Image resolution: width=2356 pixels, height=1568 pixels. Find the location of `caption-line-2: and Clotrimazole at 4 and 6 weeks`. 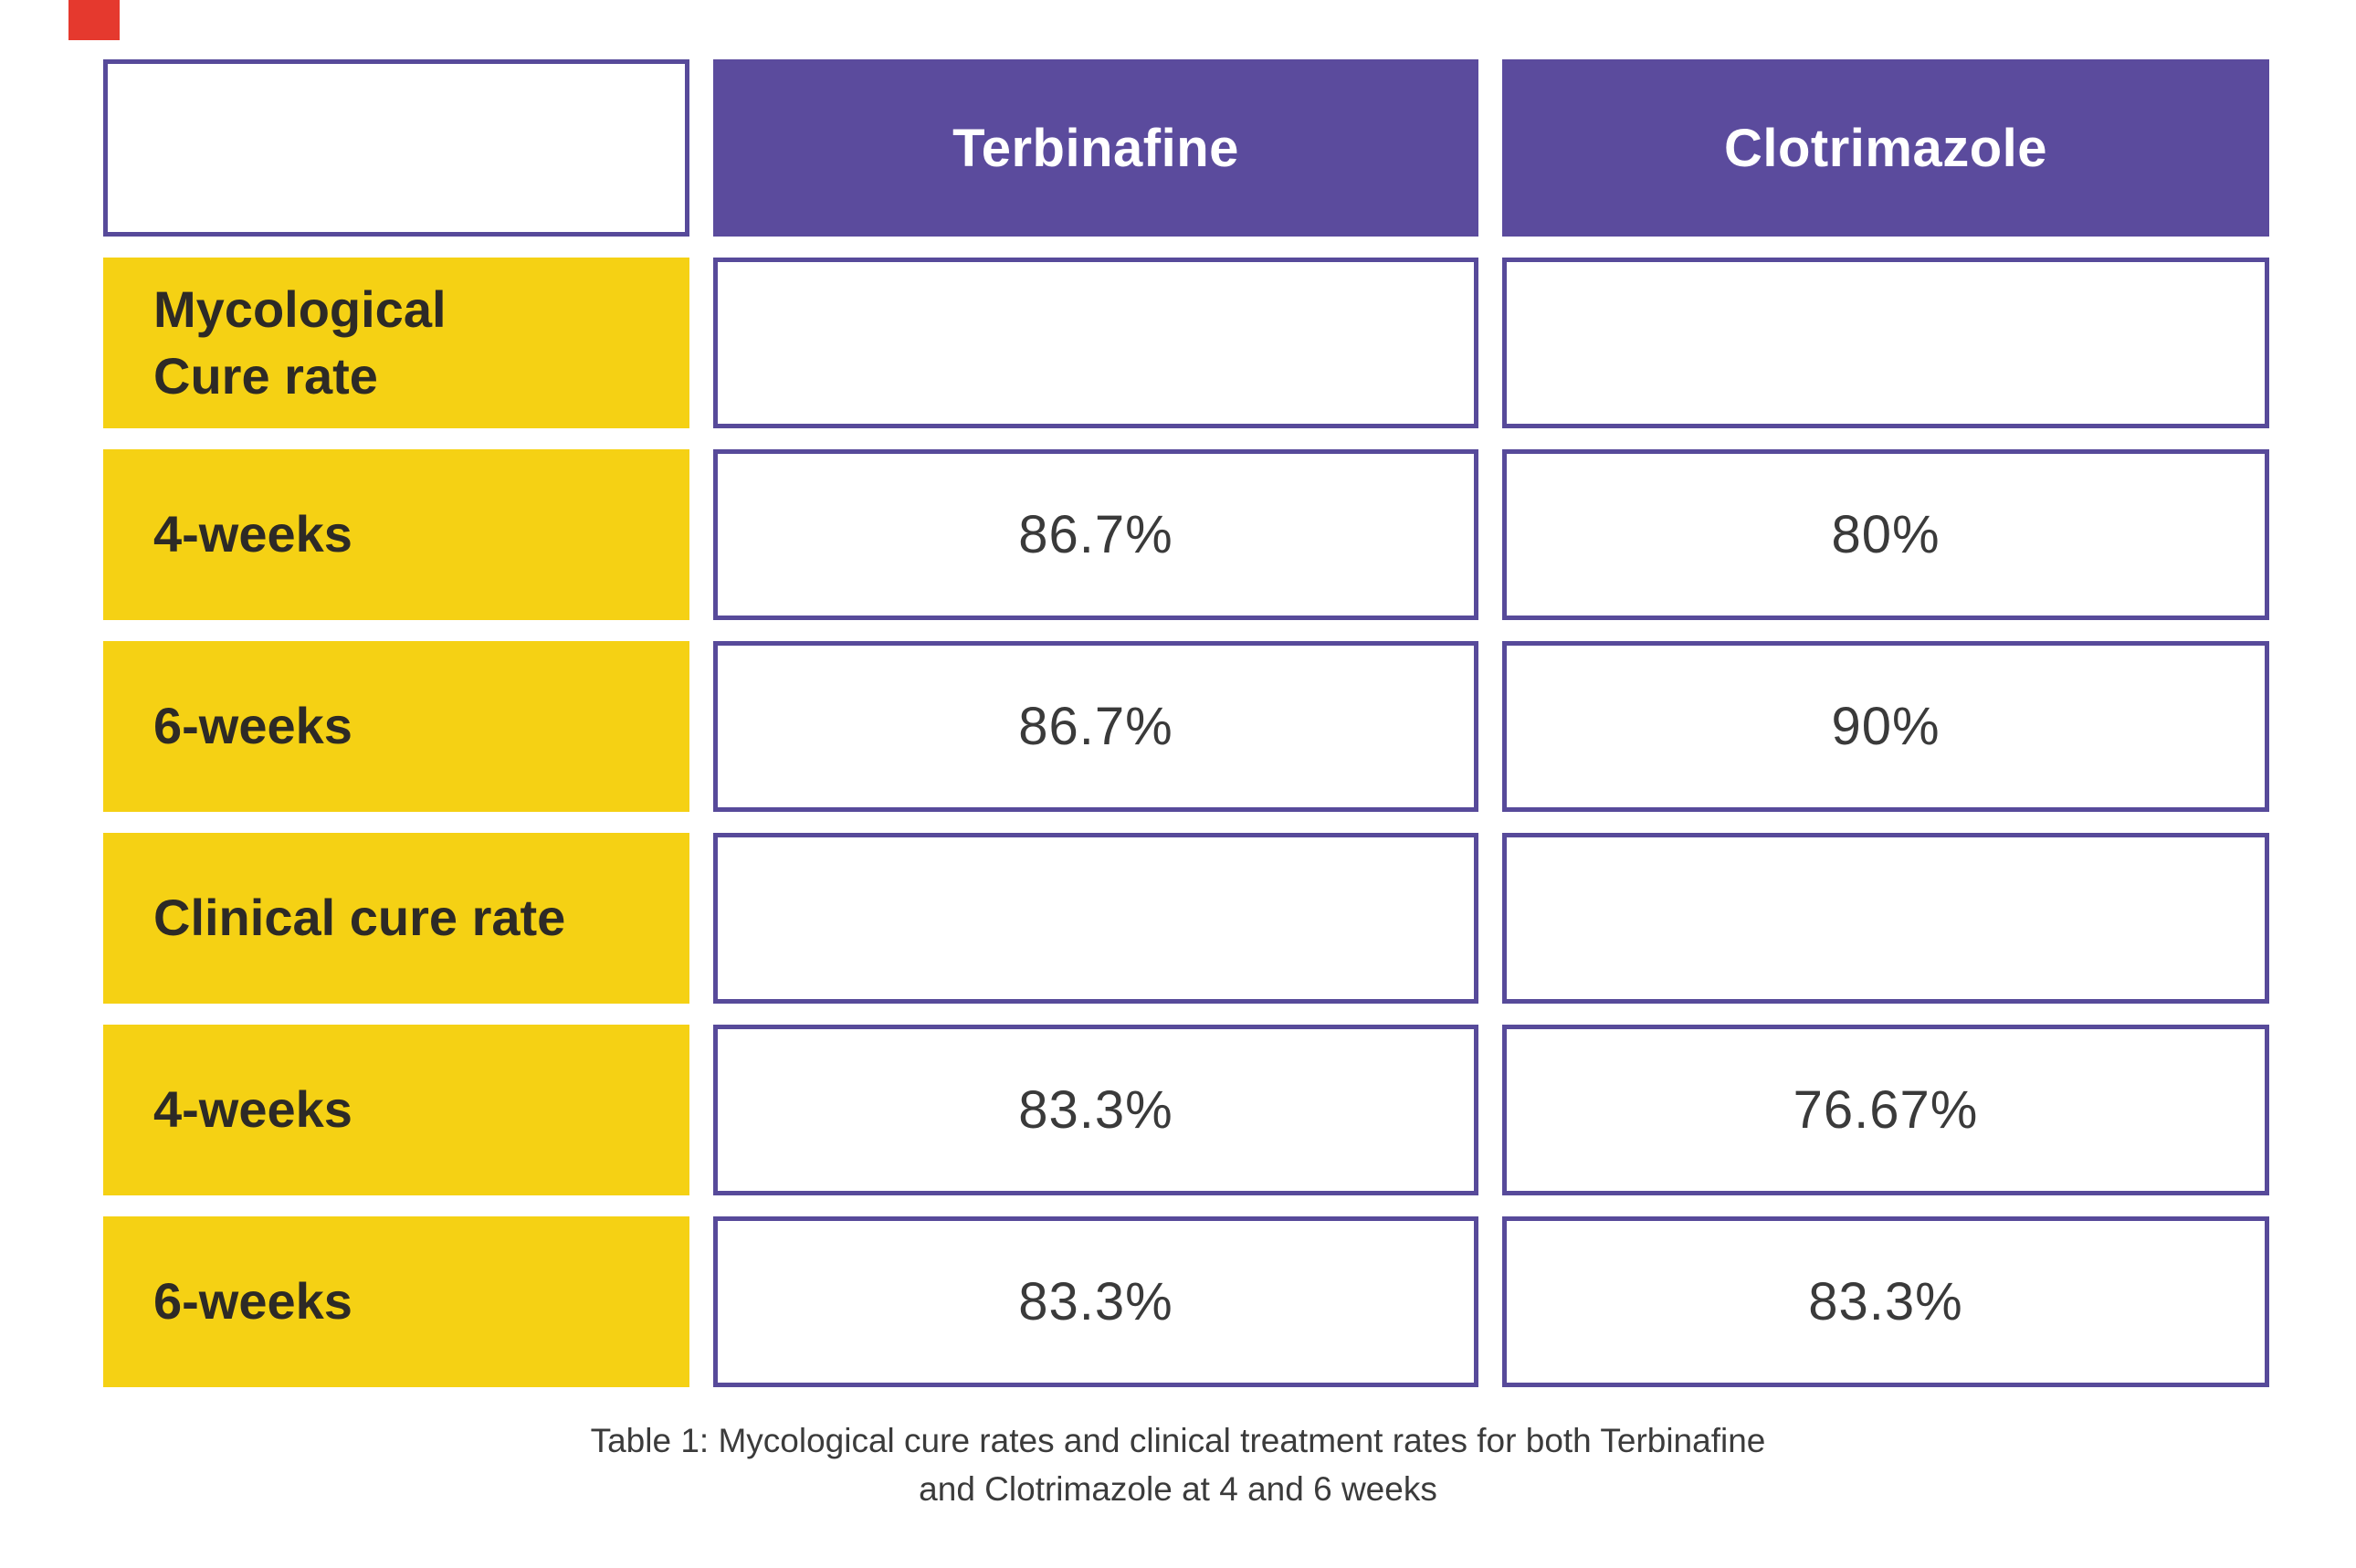

caption-line-2: and Clotrimazole at 4 and 6 weeks is located at coordinates (1178, 1488).